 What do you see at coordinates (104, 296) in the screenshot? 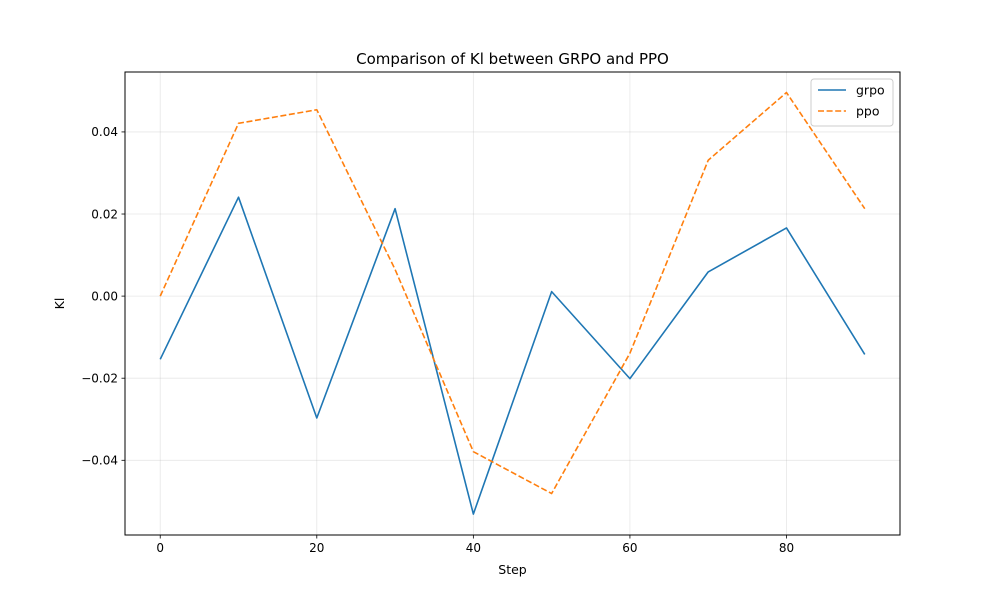
I see `y-tick-label: 0.00` at bounding box center [104, 296].